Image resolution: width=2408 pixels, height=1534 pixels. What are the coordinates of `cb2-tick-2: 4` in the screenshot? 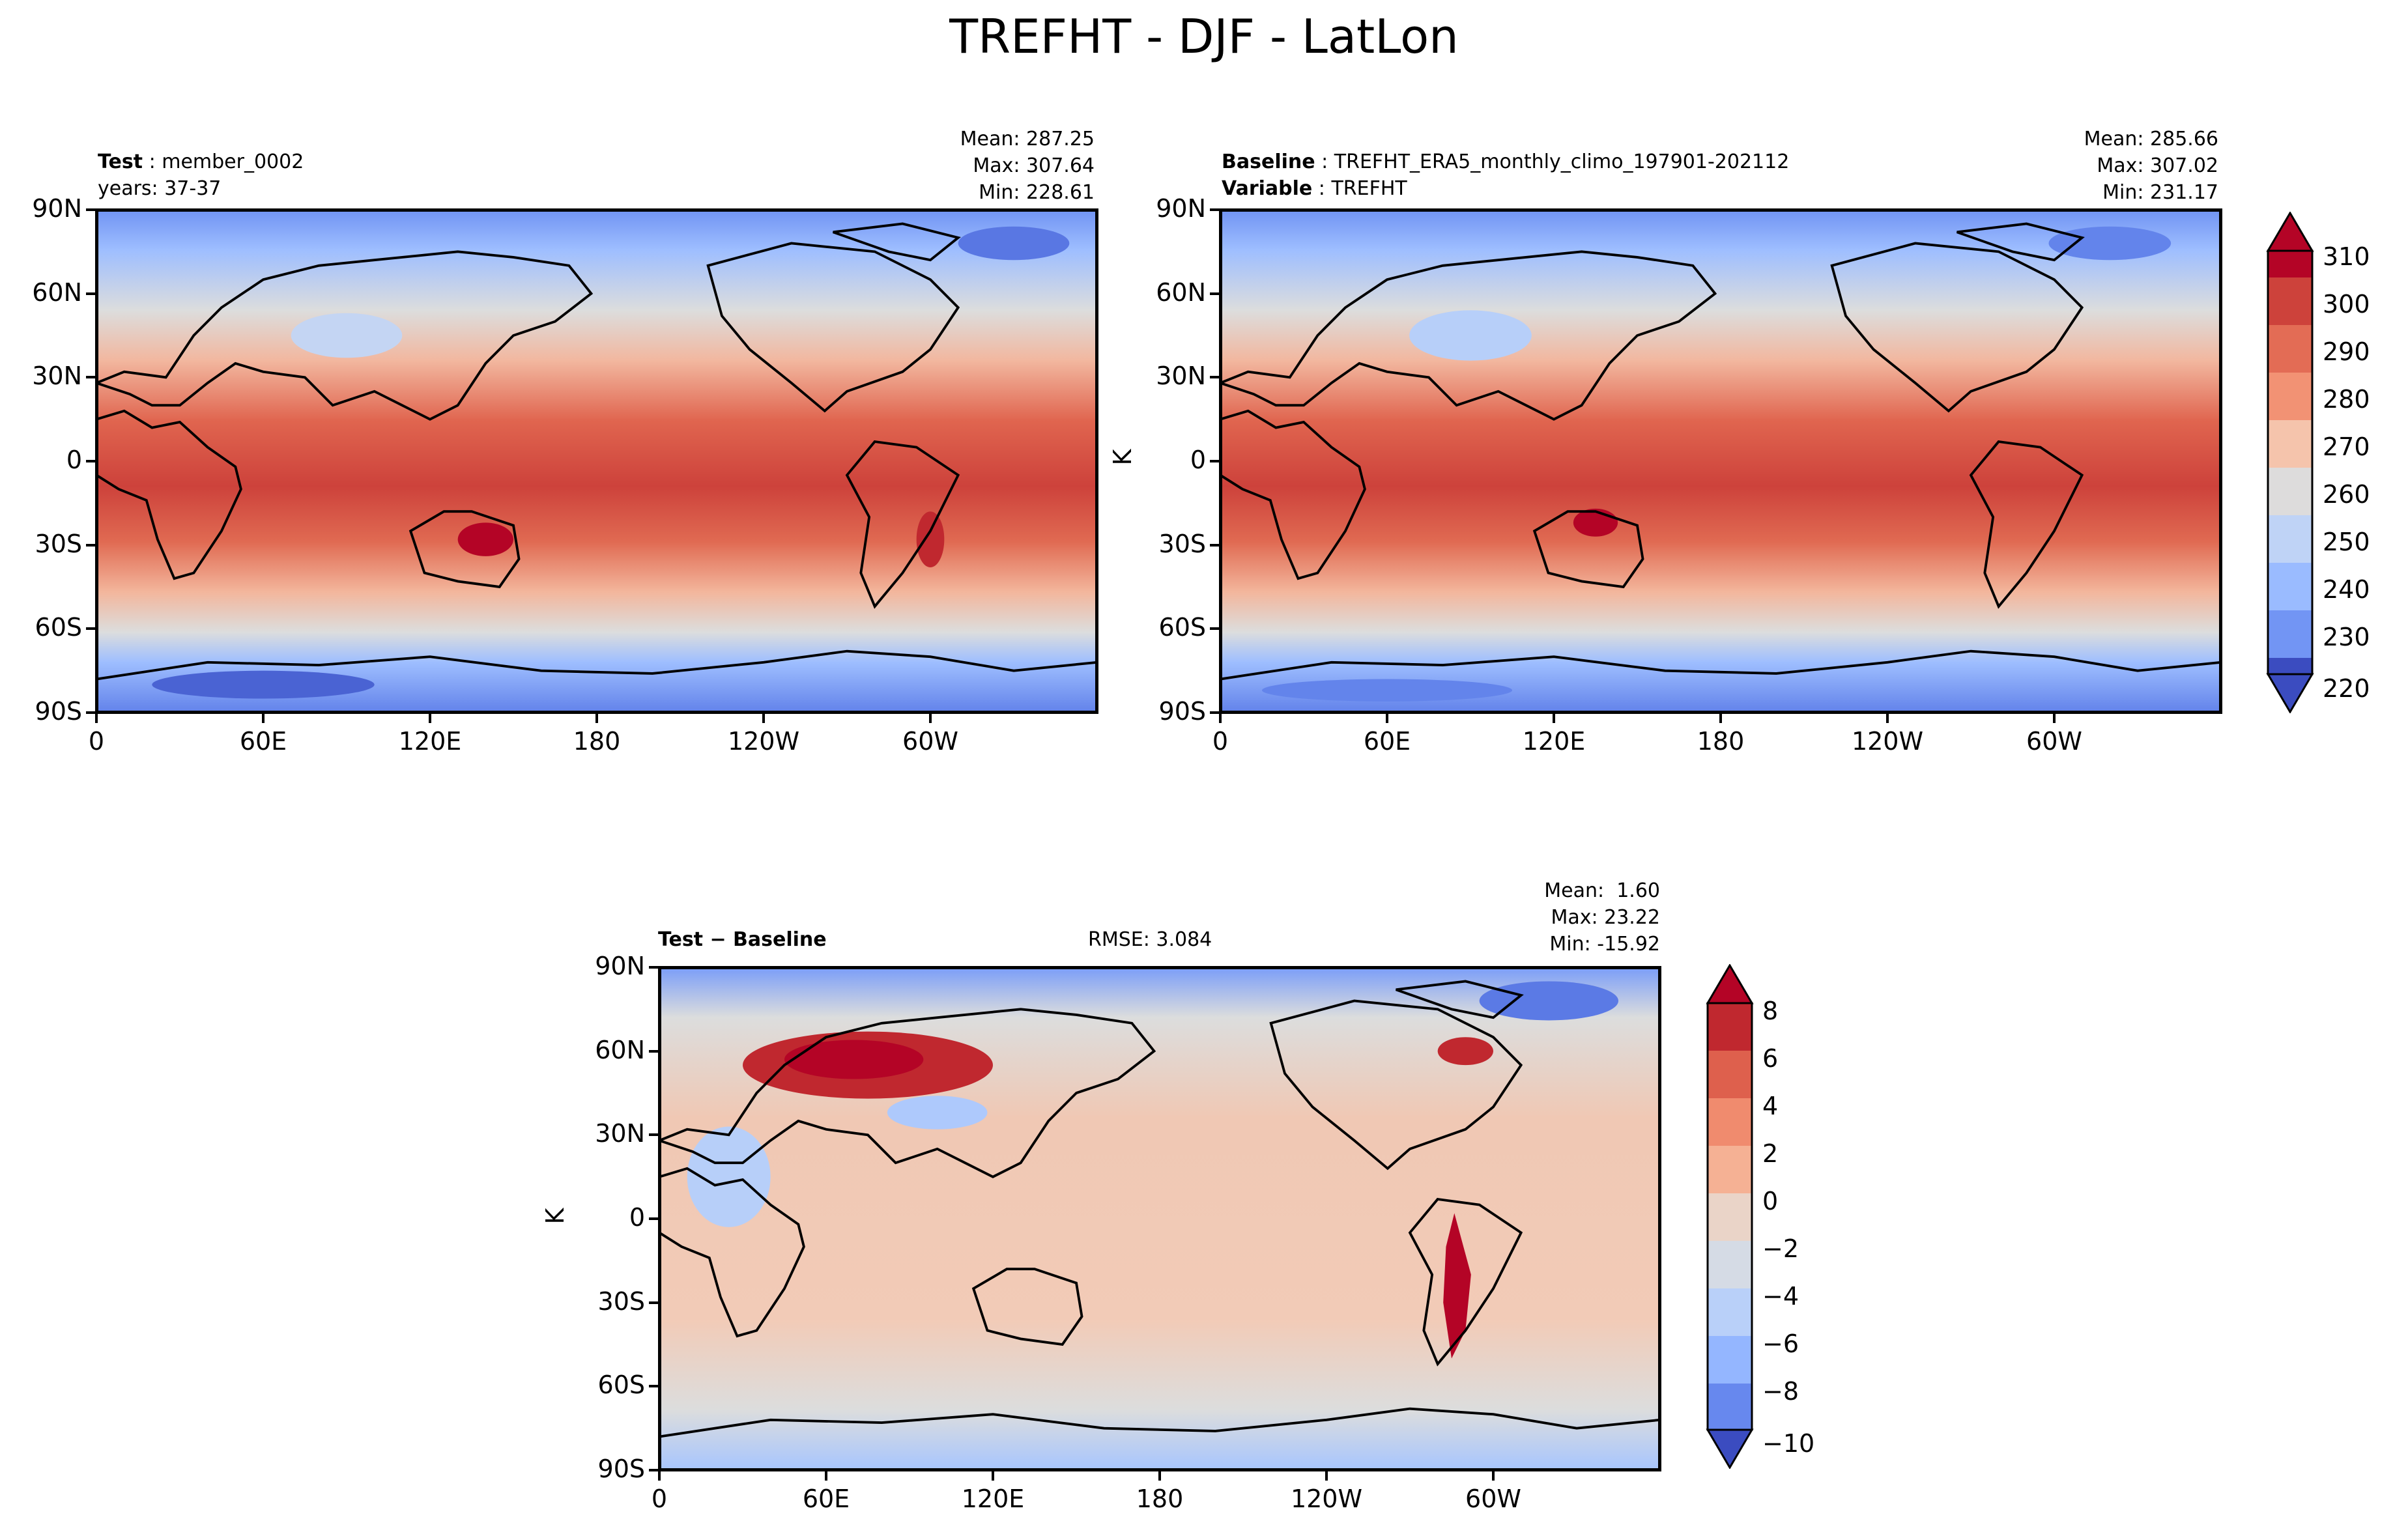 It's located at (1770, 1106).